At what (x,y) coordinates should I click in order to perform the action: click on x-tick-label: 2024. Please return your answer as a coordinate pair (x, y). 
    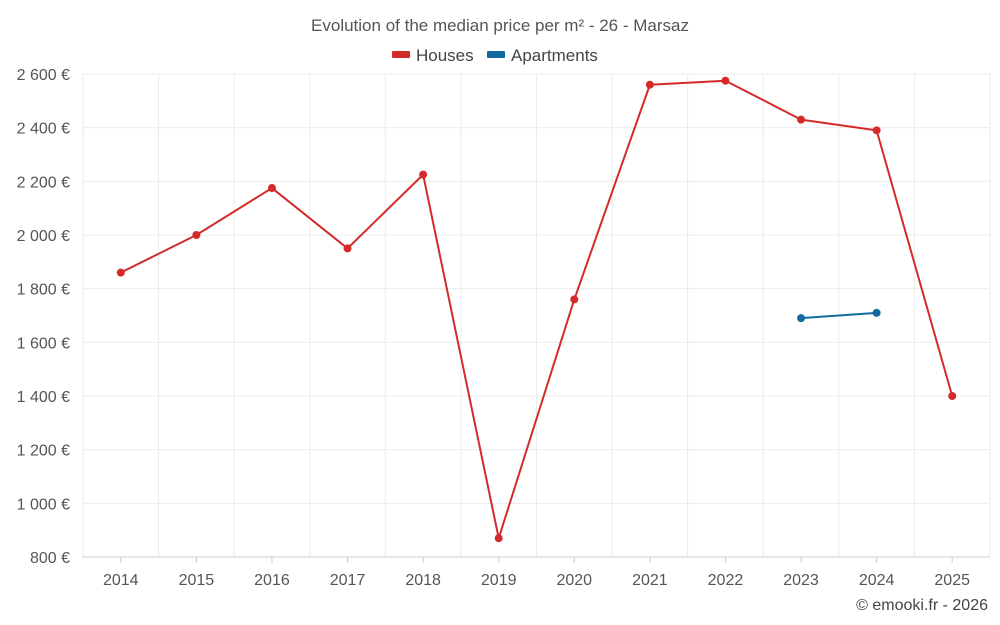
    Looking at the image, I should click on (877, 580).